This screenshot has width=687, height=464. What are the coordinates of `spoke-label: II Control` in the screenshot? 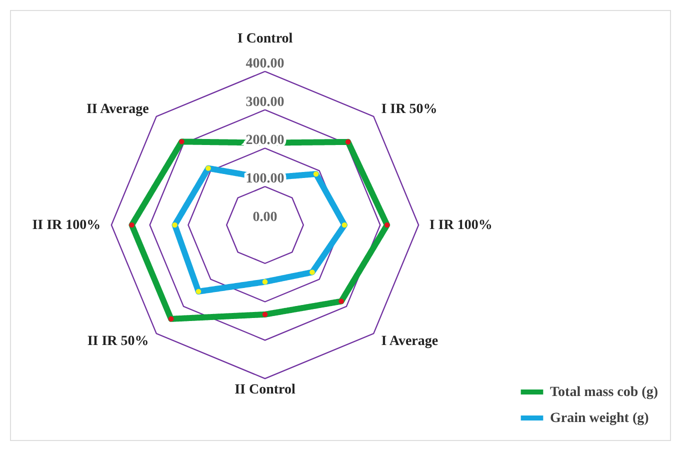 It's located at (265, 390).